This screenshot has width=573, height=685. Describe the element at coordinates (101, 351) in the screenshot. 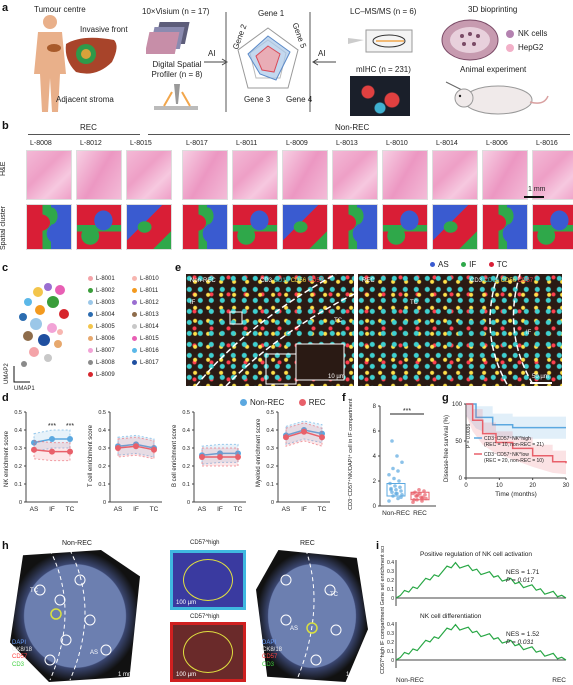

I see `umap-legend-item: L-8007` at that location.